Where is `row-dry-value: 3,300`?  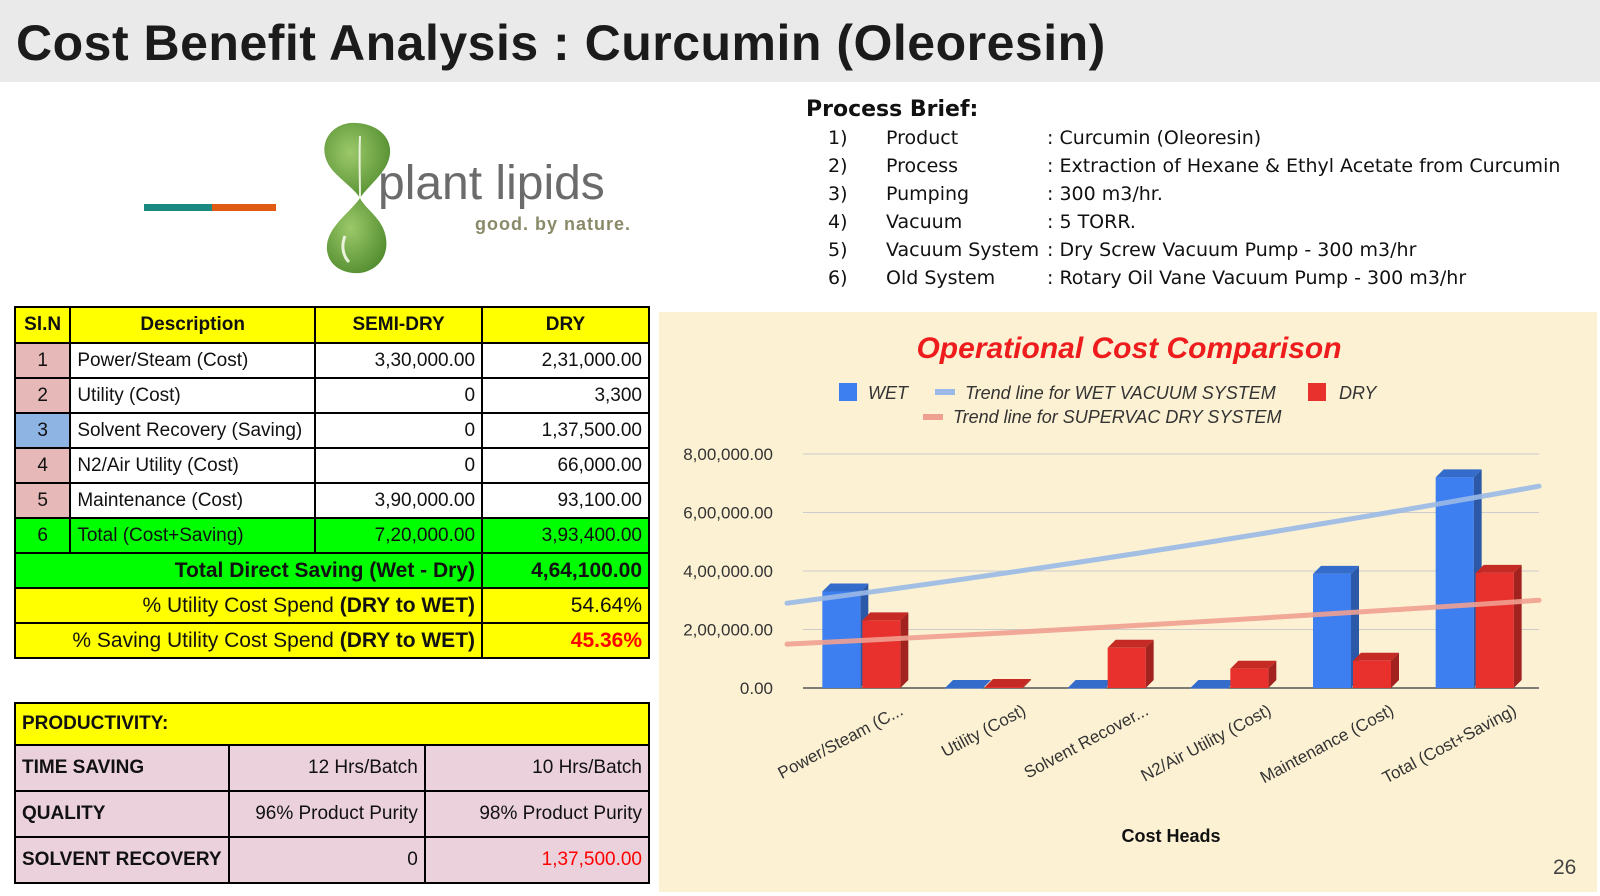
row-dry-value: 3,300 is located at coordinates (565, 395).